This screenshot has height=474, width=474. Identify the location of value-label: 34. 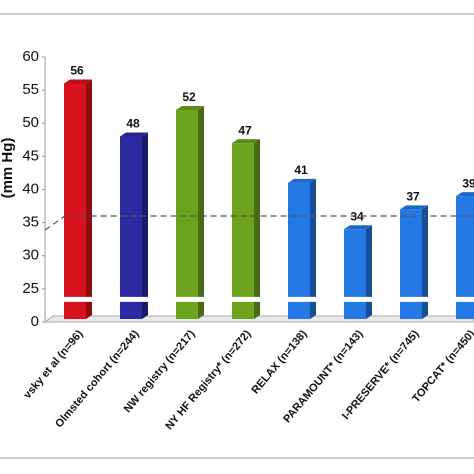
(357, 216).